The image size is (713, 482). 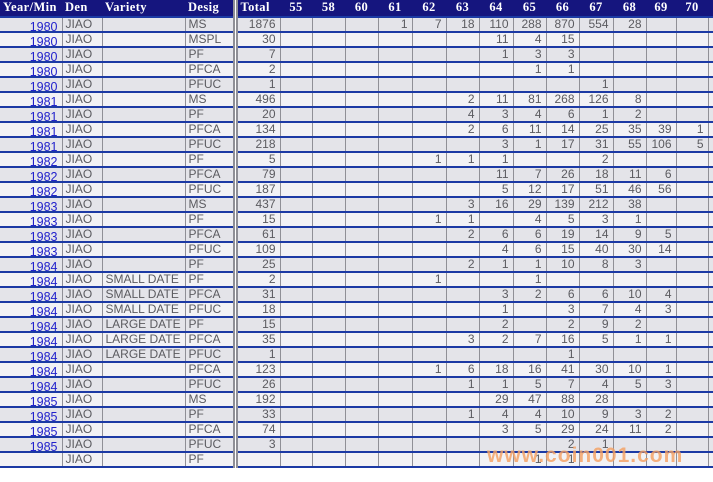 What do you see at coordinates (256, 175) in the screenshot?
I see `total-cell: 79` at bounding box center [256, 175].